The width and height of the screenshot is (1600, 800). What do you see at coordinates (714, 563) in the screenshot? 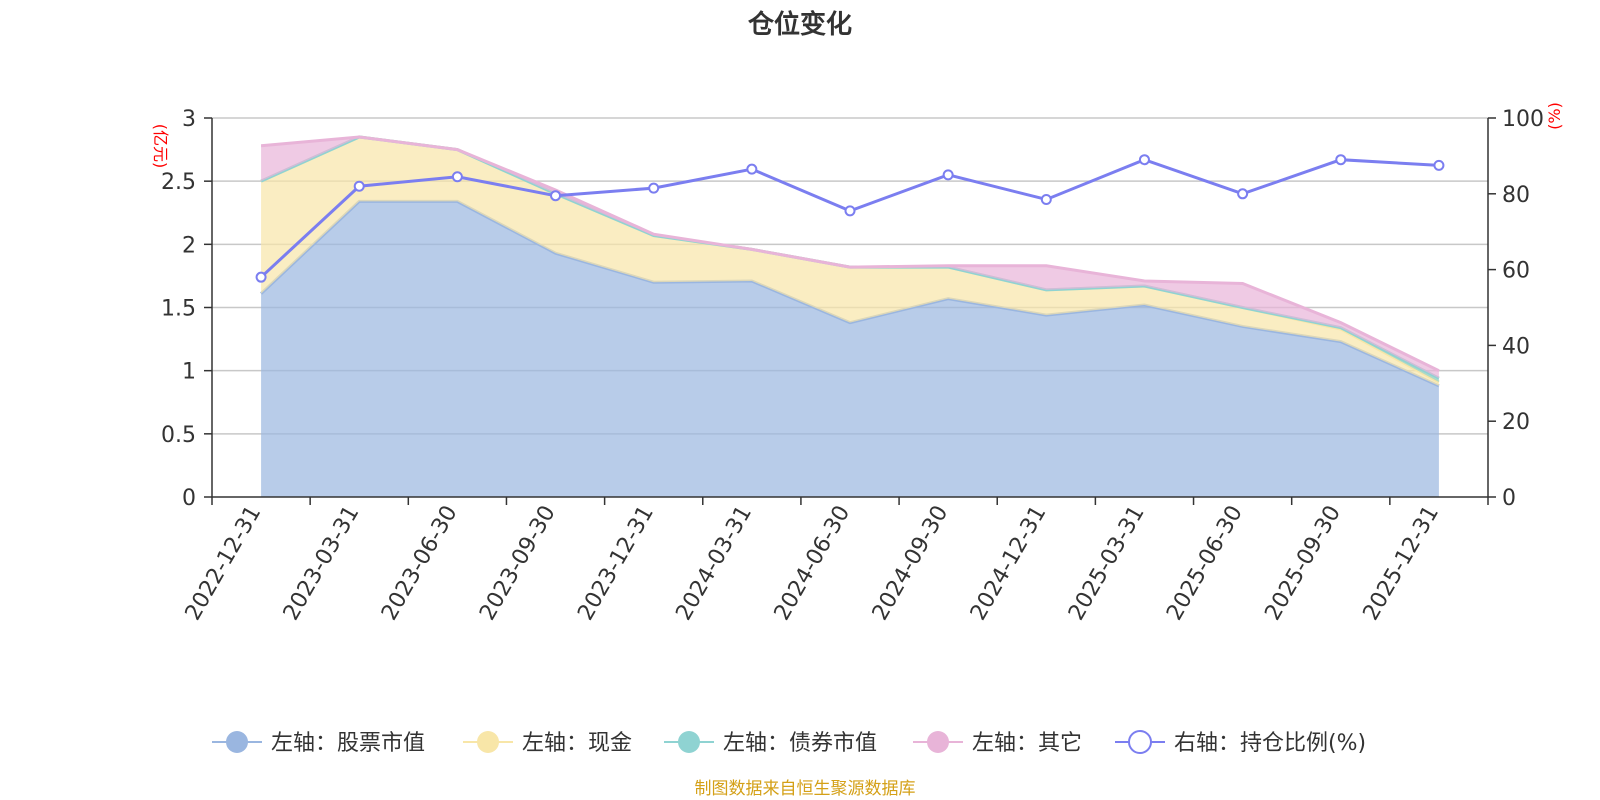
I see `x-tick-label: 2024-03-31` at bounding box center [714, 563].